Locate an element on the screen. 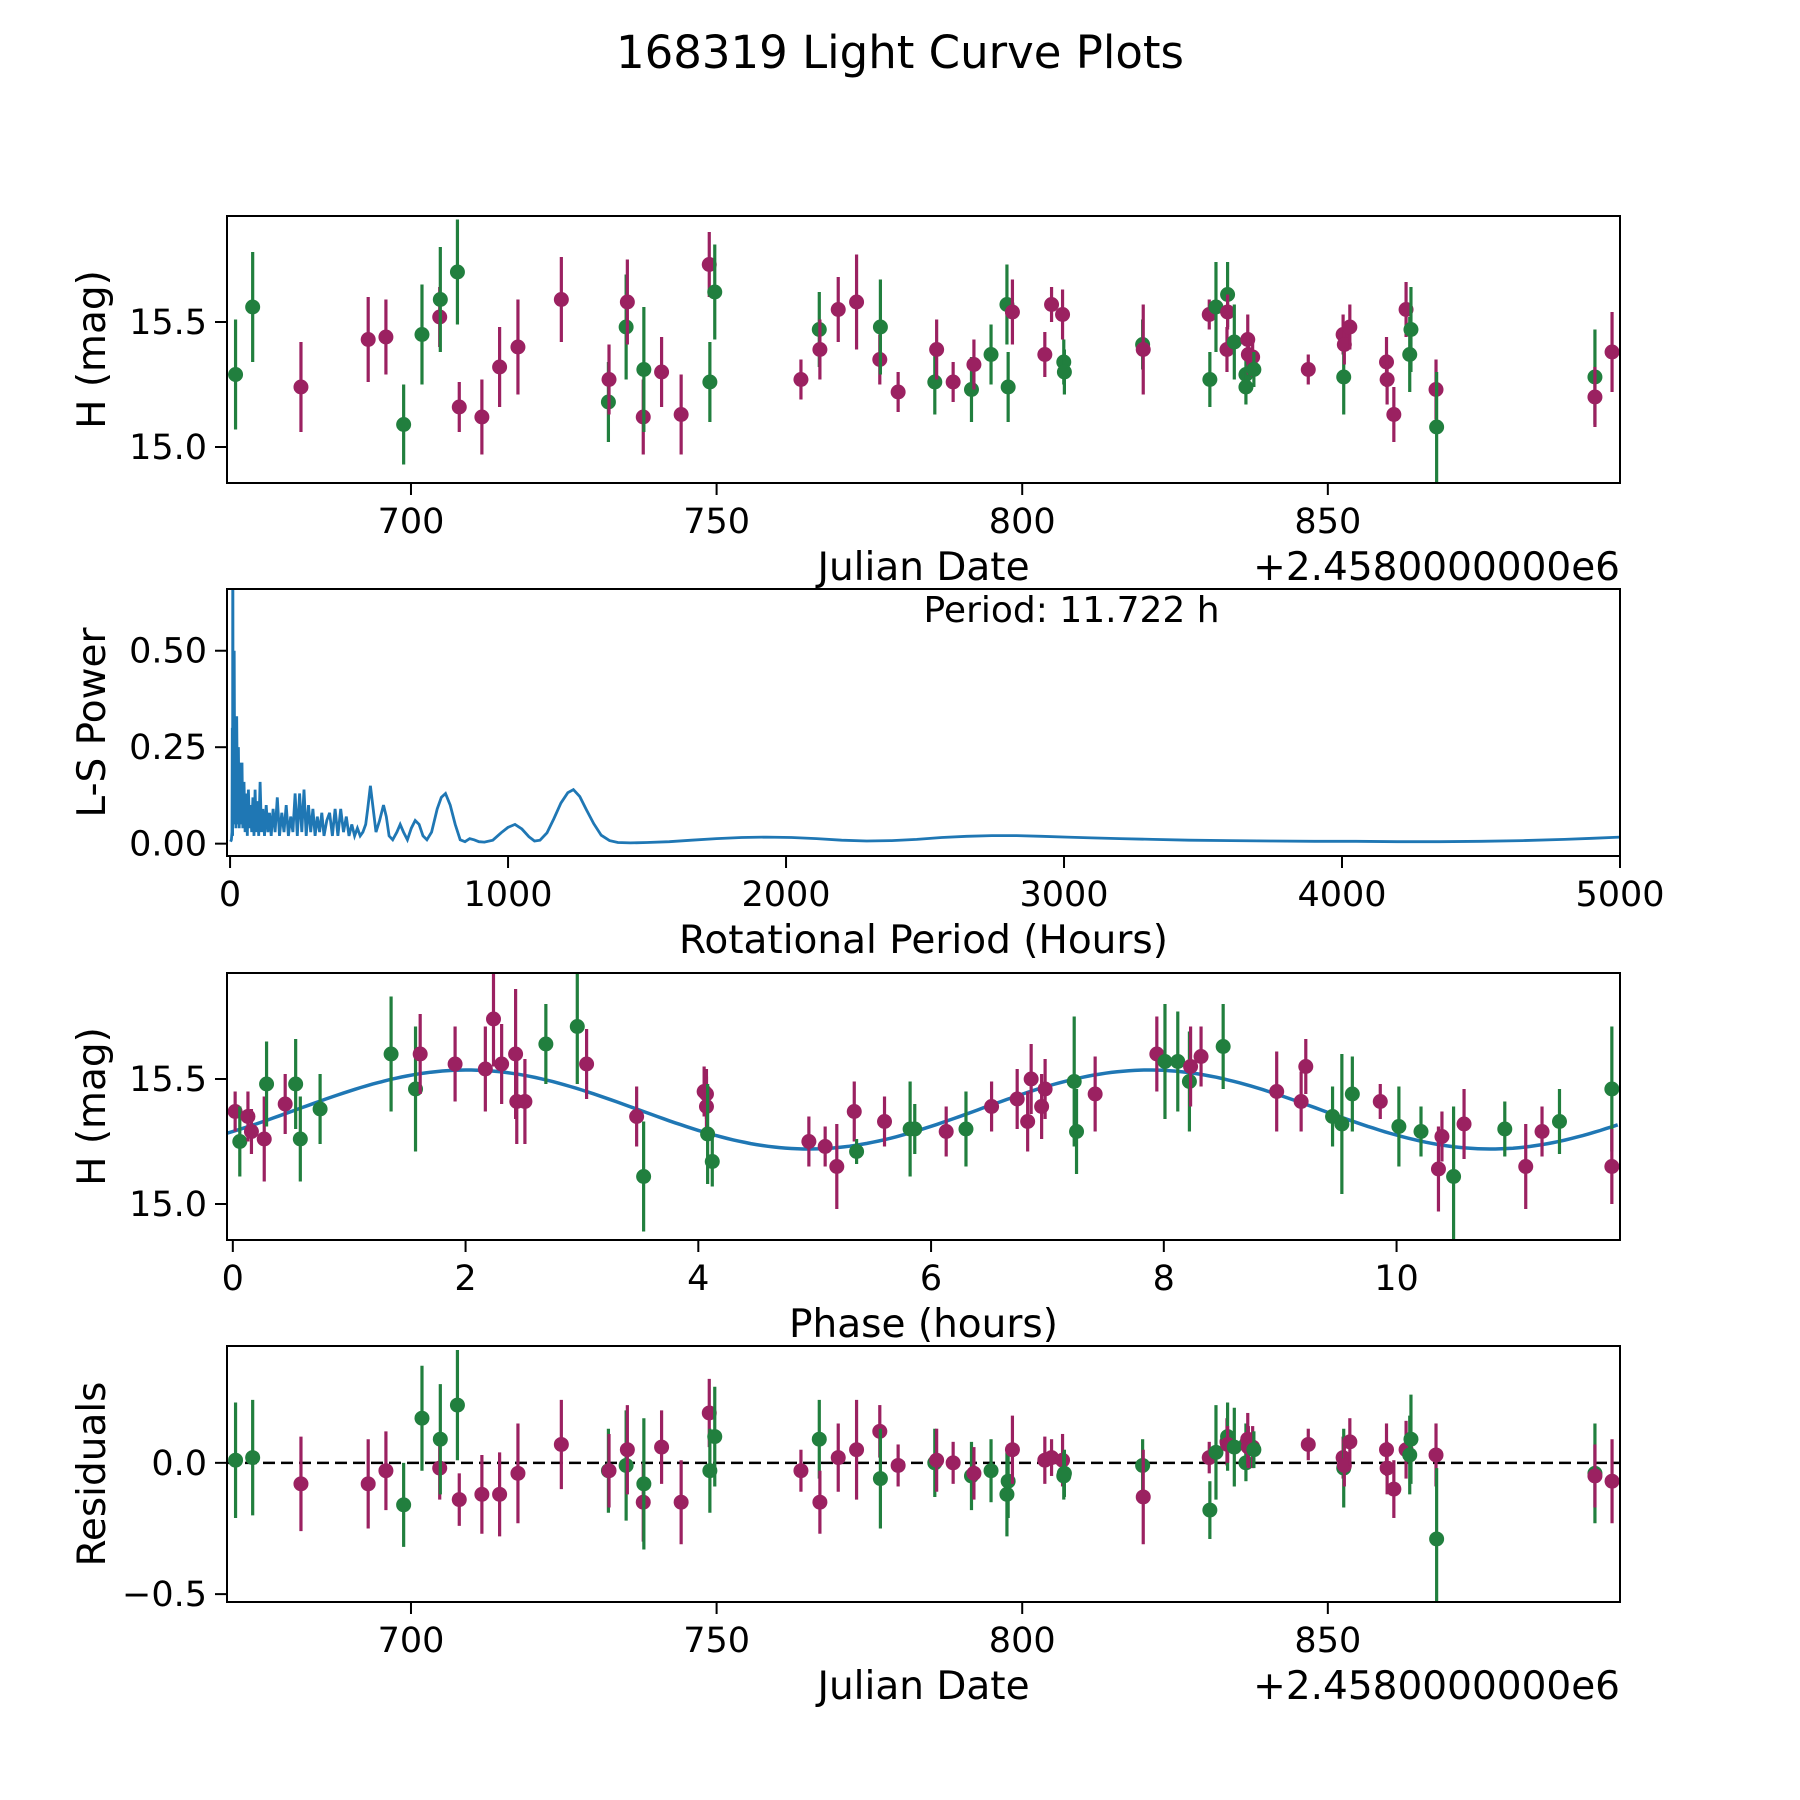 The image size is (1800, 1800). y-tick-label: 0.50 is located at coordinates (168, 652).